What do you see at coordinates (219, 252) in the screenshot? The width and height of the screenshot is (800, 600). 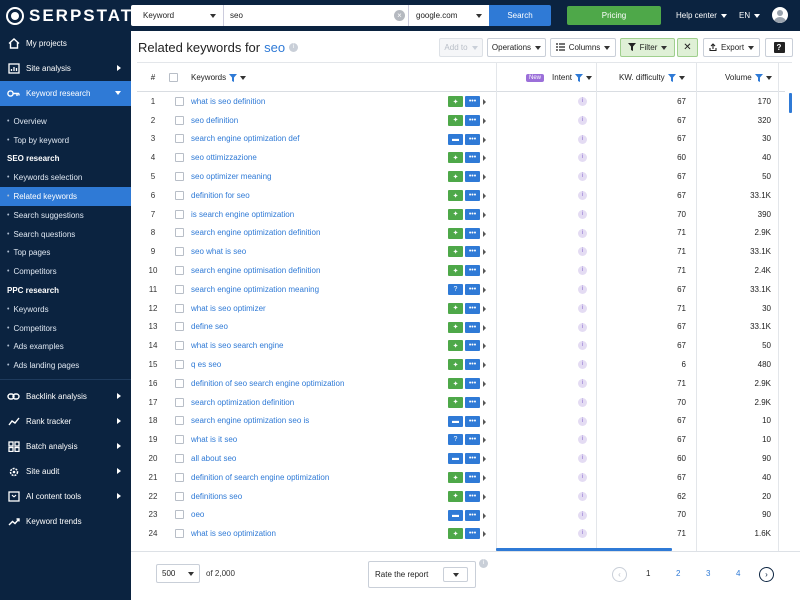 I see `keyword-link: seo what is seo` at bounding box center [219, 252].